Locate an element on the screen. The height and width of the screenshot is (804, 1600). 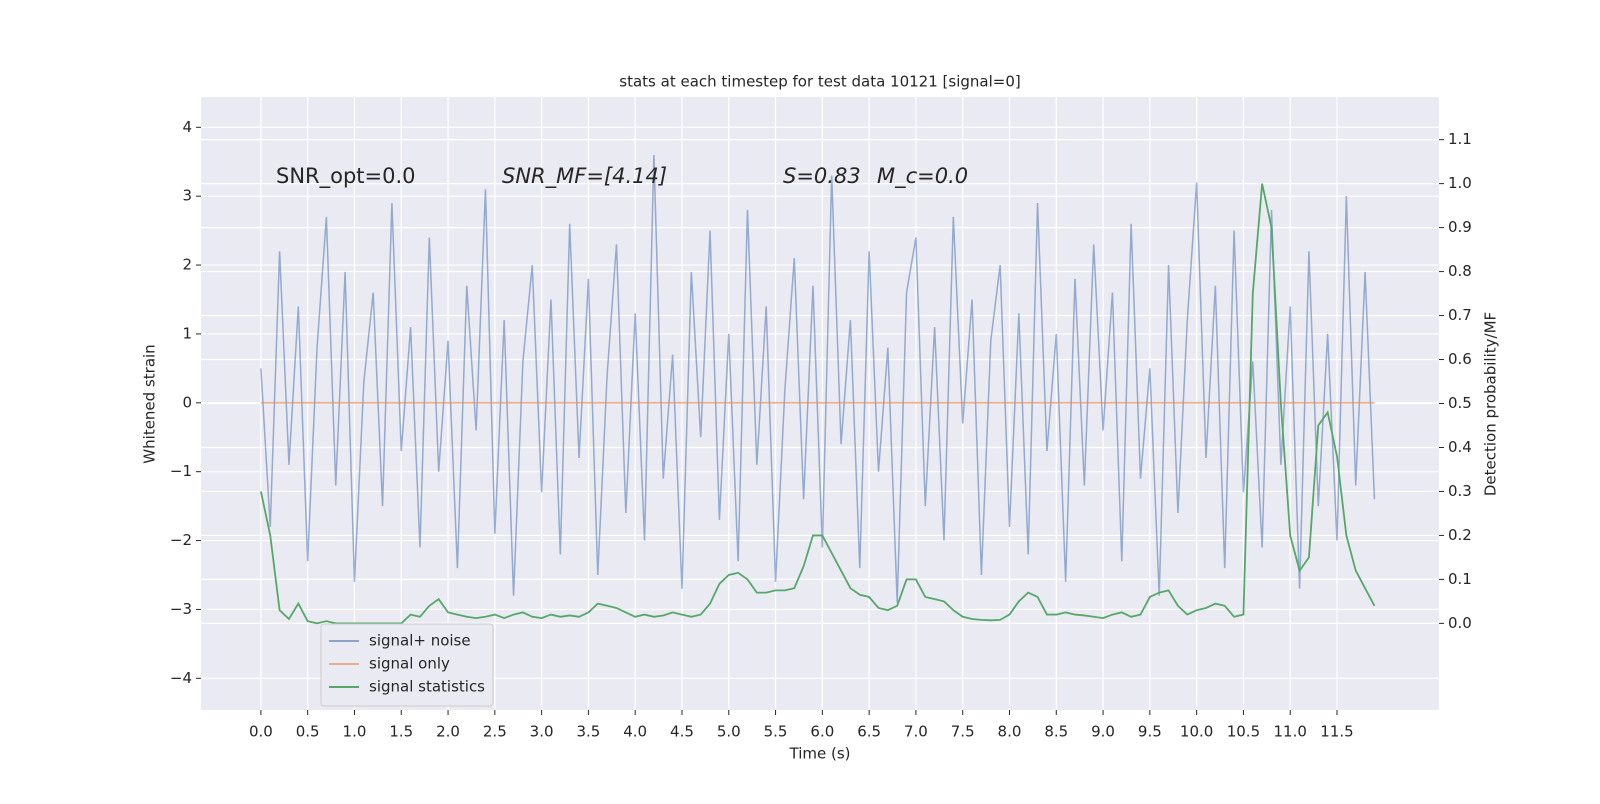
y-tick-label: −3 is located at coordinates (181, 609).